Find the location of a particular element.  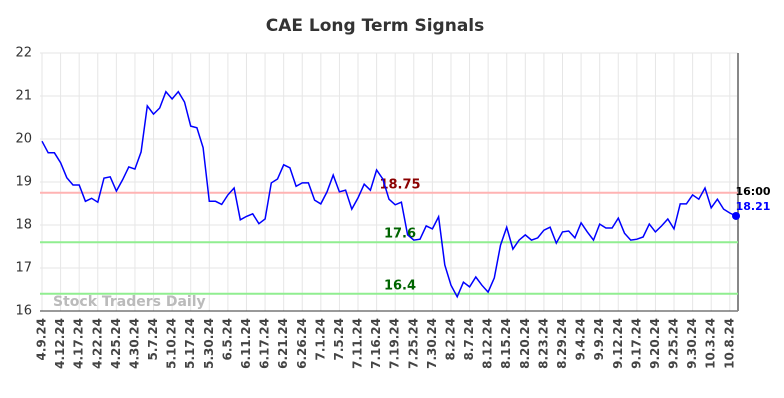

x-tick-label: 4.9.24 is located at coordinates (42, 339).